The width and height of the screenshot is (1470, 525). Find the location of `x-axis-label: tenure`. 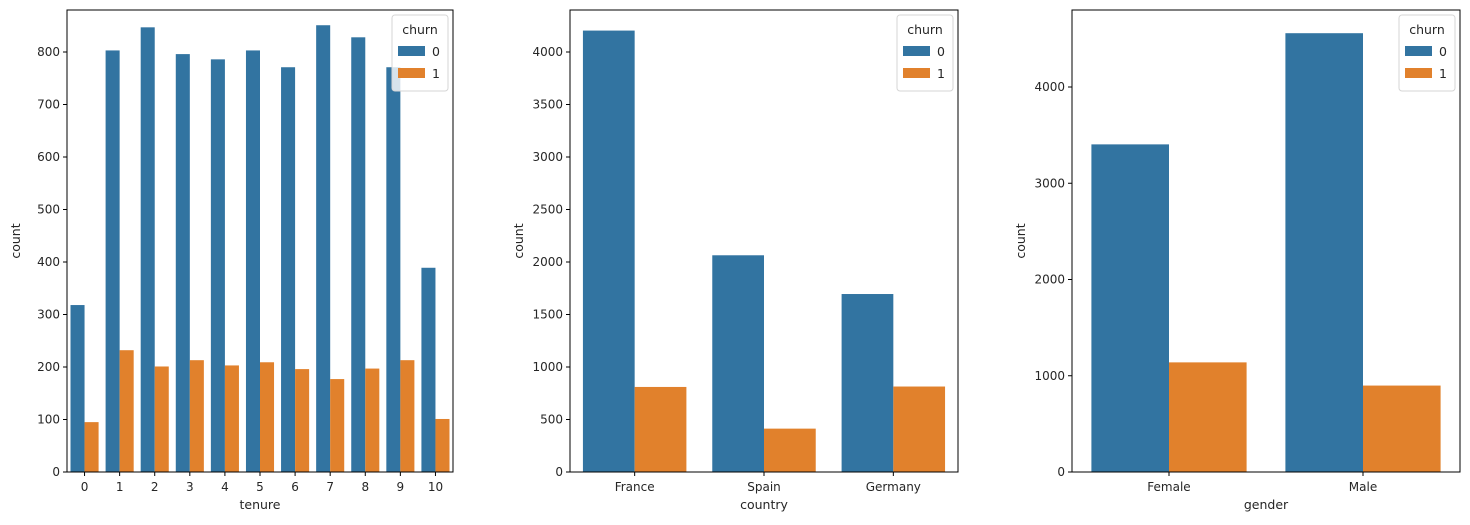

x-axis-label: tenure is located at coordinates (260, 504).